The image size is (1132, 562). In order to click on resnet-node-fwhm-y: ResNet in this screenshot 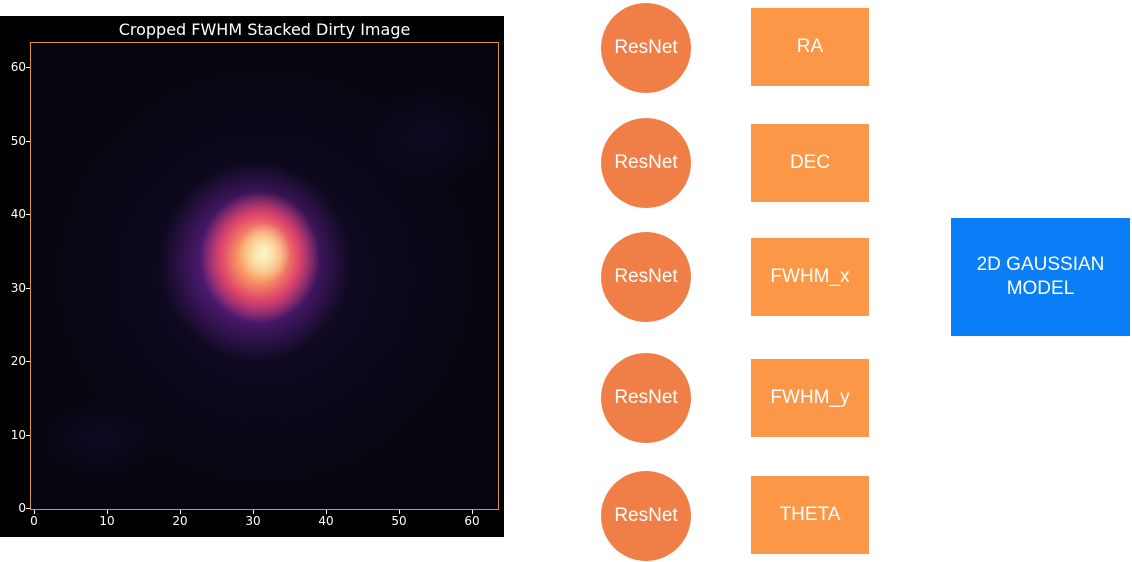, I will do `click(646, 398)`.